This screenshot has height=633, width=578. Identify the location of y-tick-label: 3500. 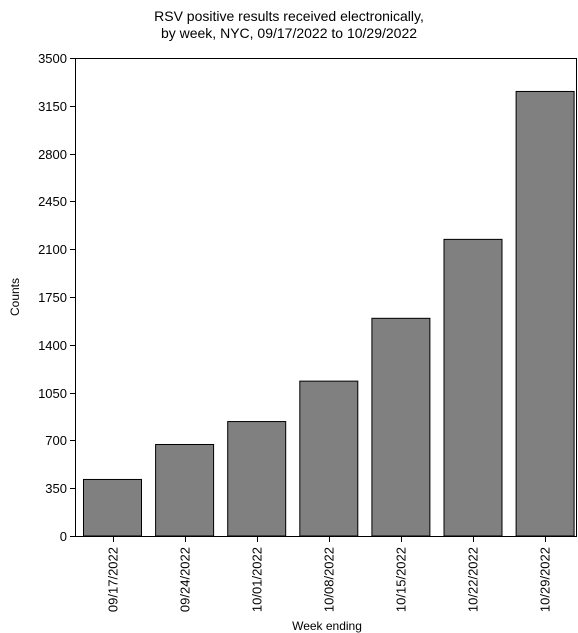
(52, 58).